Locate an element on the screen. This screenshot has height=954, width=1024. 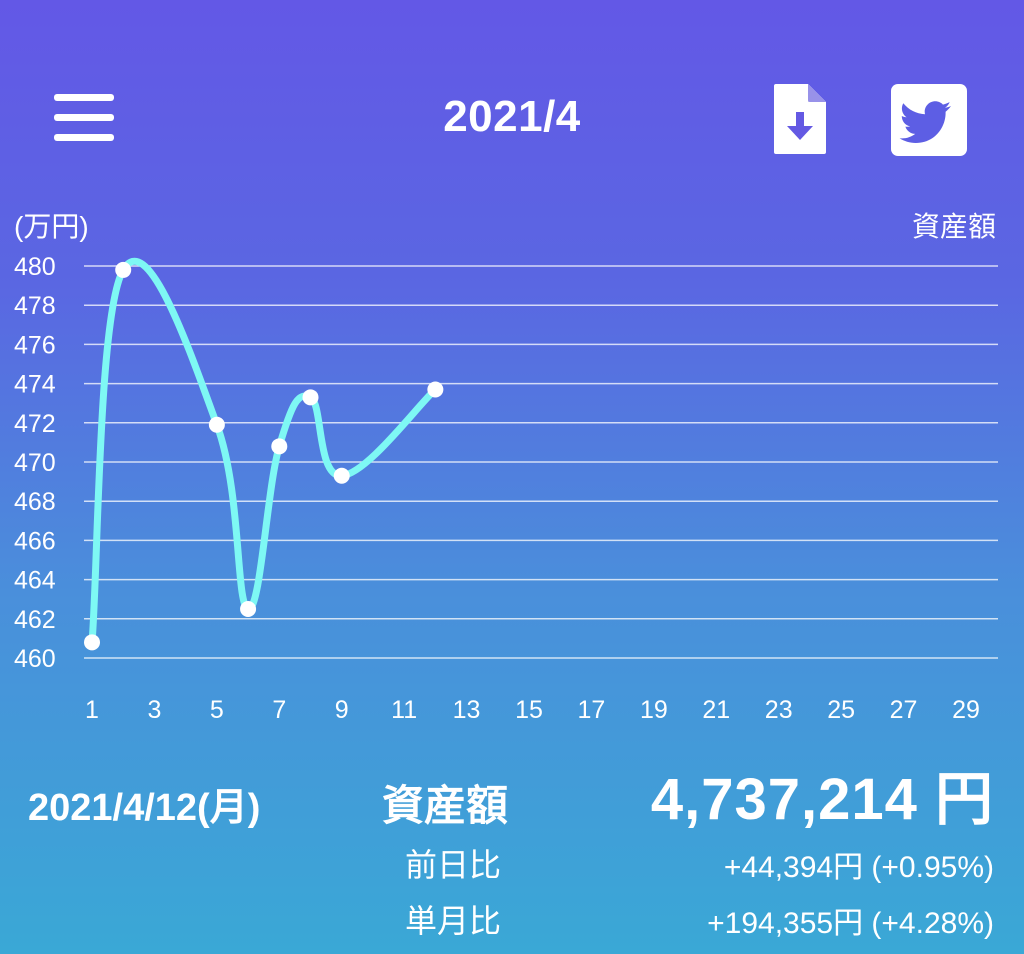
month-change-label: 単月比 is located at coordinates (453, 921).